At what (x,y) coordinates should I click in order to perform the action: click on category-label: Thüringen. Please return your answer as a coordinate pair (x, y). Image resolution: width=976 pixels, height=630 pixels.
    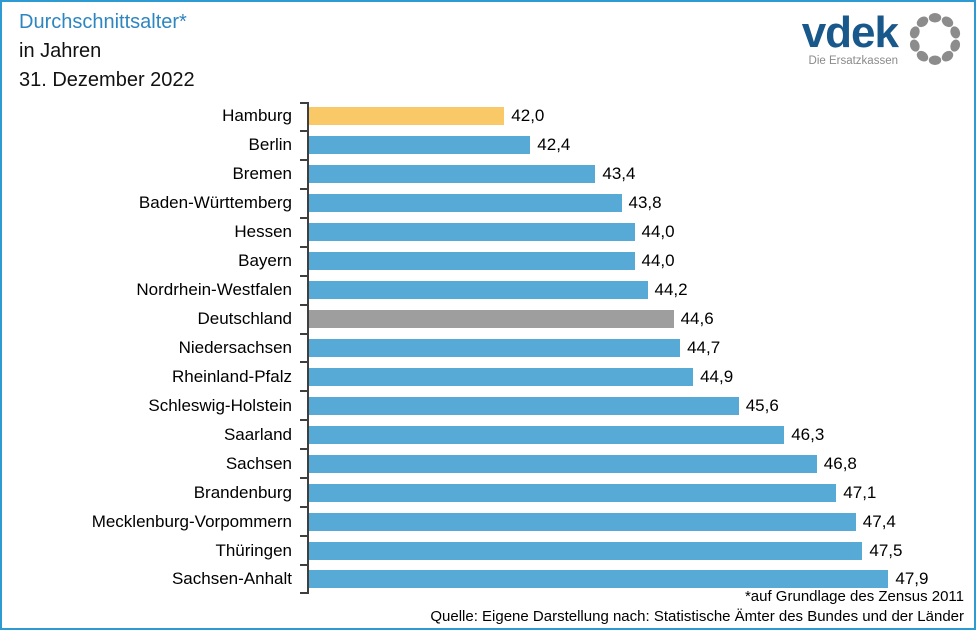
    Looking at the image, I should click on (253, 550).